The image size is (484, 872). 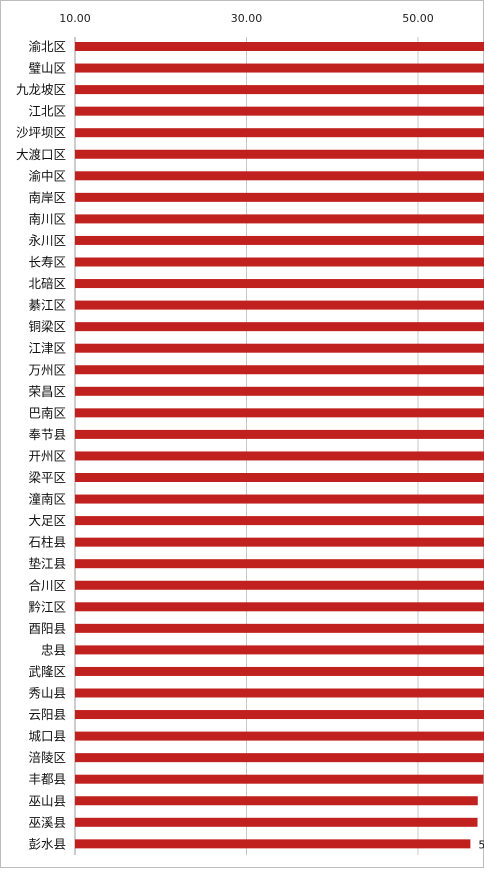 What do you see at coordinates (247, 18) in the screenshot?
I see `x-tick-label: 30.00` at bounding box center [247, 18].